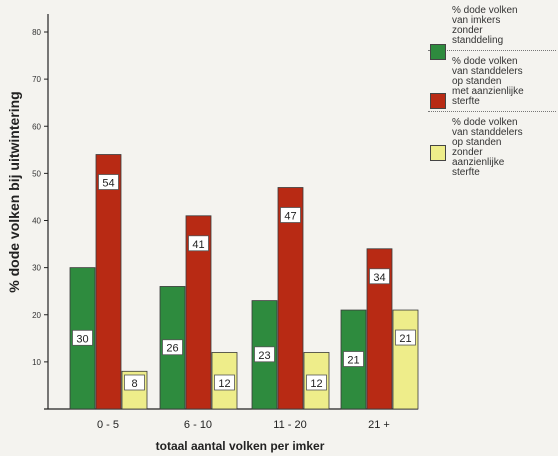 The image size is (558, 456). Describe the element at coordinates (289, 425) in the screenshot. I see `x-tick-label: 11 - 20` at that location.